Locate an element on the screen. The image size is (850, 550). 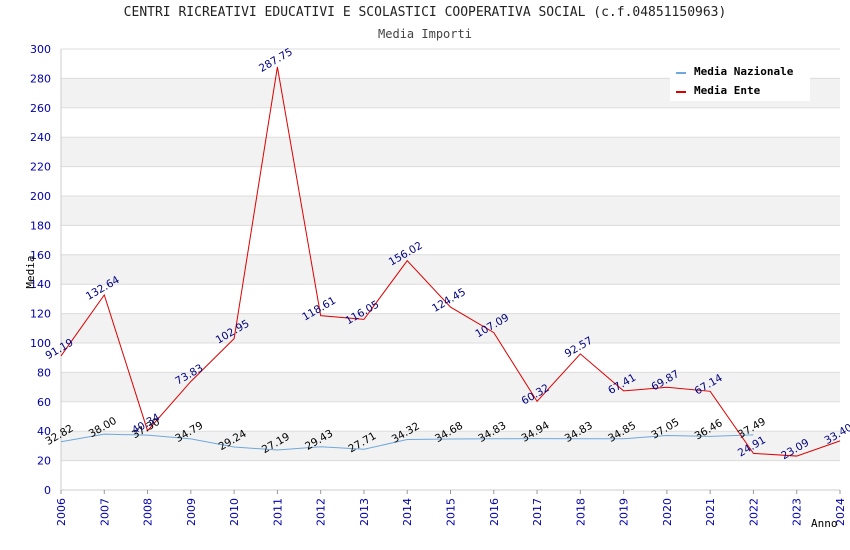
x-tick-label: 2017 is located at coordinates (537, 512).